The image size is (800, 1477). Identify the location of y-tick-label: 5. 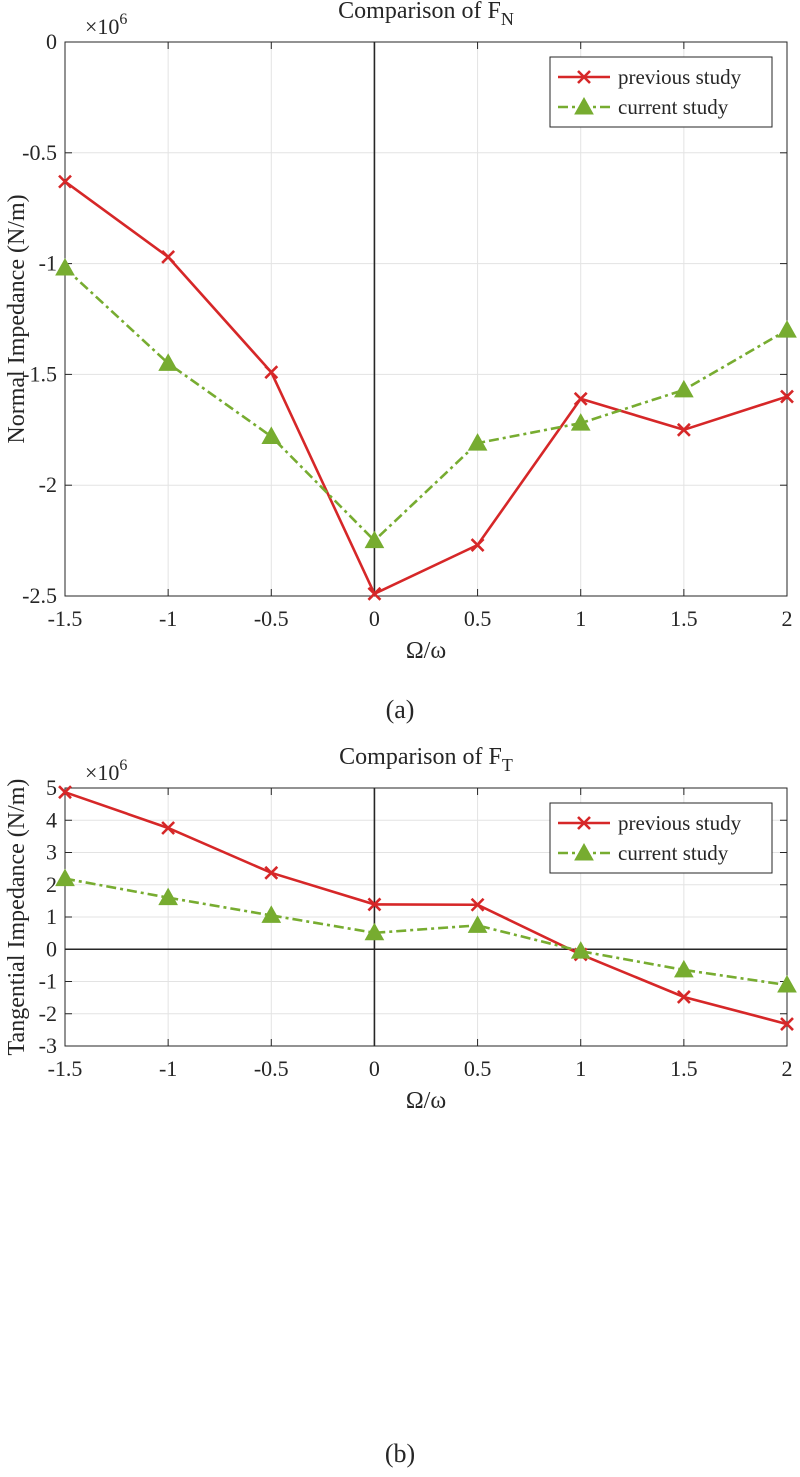
(51, 787).